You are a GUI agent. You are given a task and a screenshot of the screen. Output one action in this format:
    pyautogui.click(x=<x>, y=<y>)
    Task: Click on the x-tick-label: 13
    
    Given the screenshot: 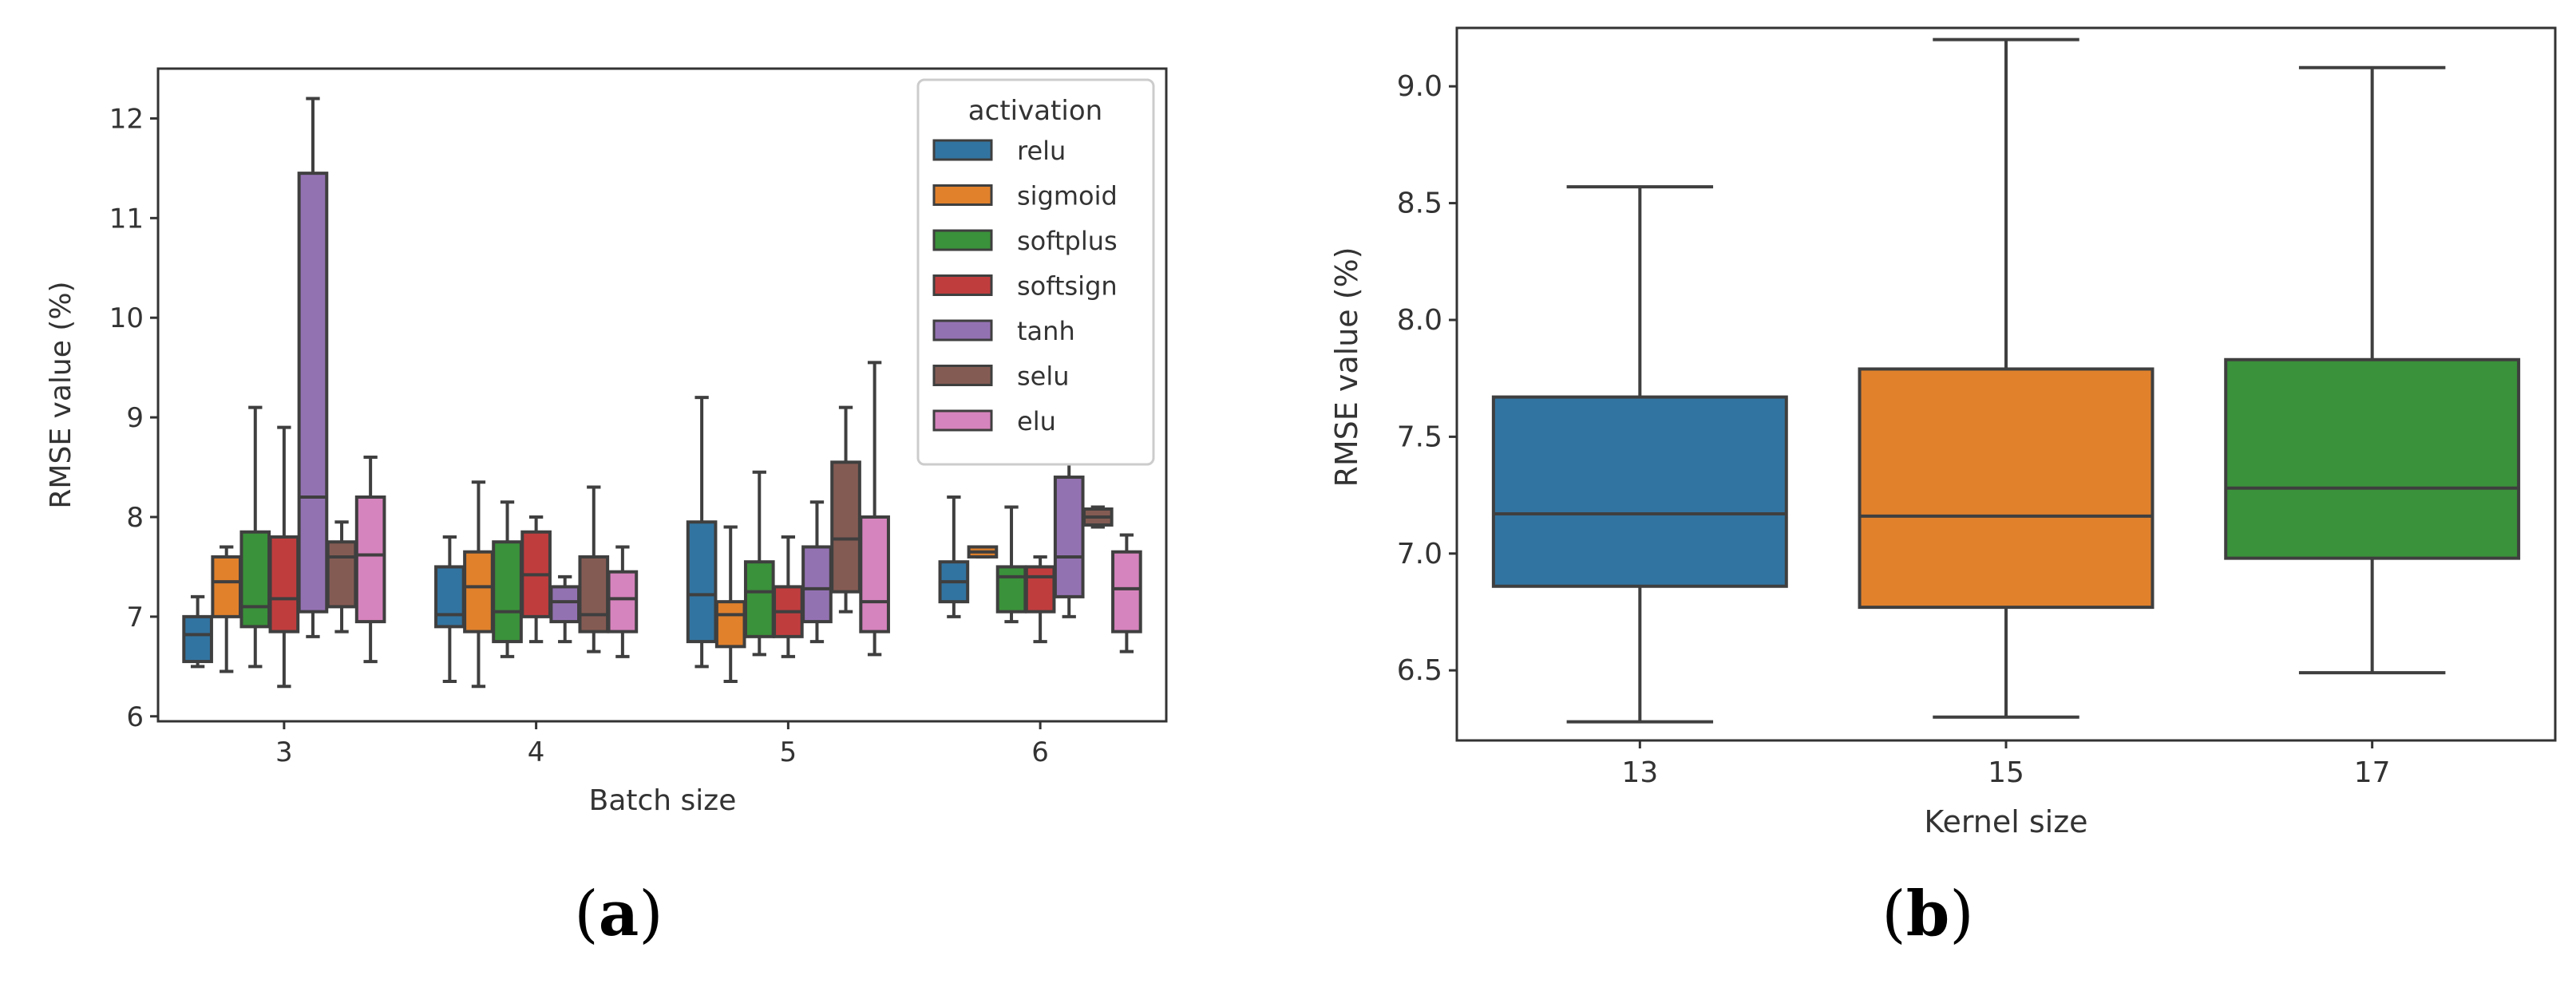 What is the action you would take?
    pyautogui.click(x=1640, y=772)
    